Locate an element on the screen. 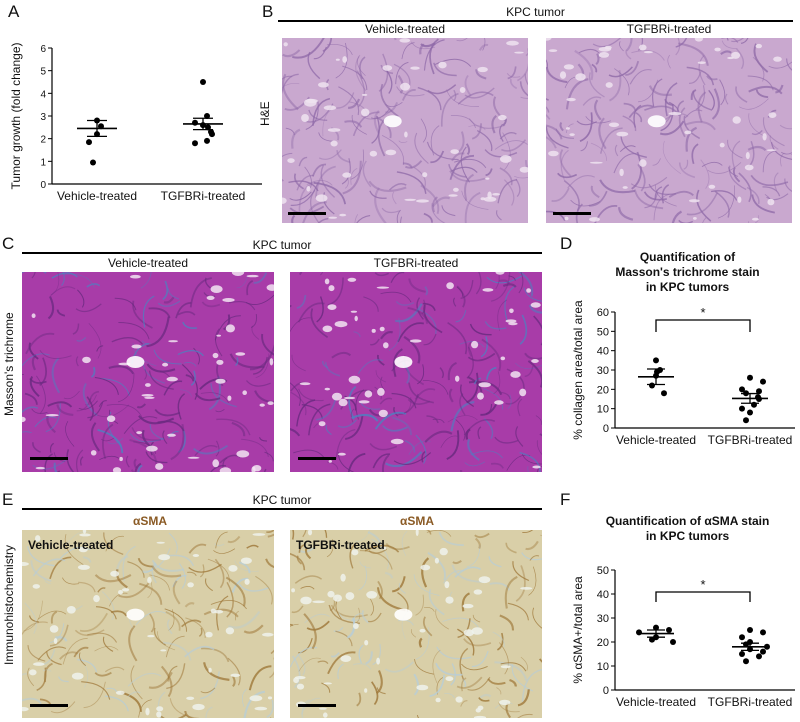 The height and width of the screenshot is (722, 800). panel-letter-b: B is located at coordinates (268, 11).